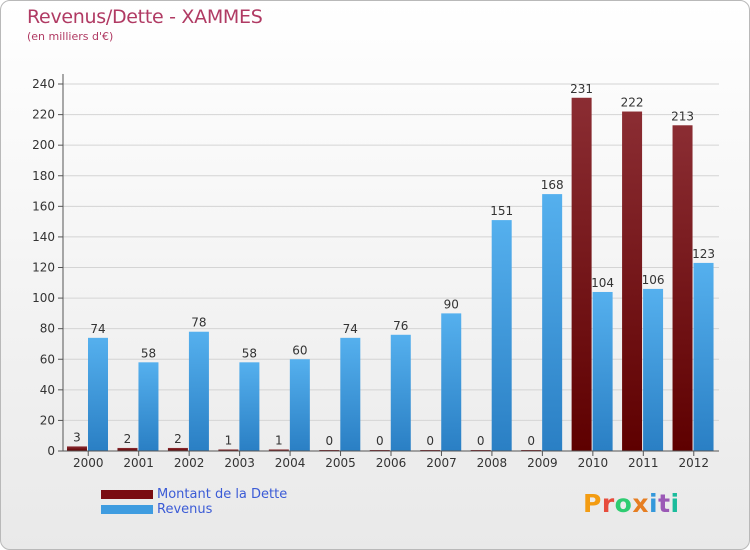 This screenshot has height=550, width=750. What do you see at coordinates (592, 503) in the screenshot?
I see `logo-letter: P` at bounding box center [592, 503].